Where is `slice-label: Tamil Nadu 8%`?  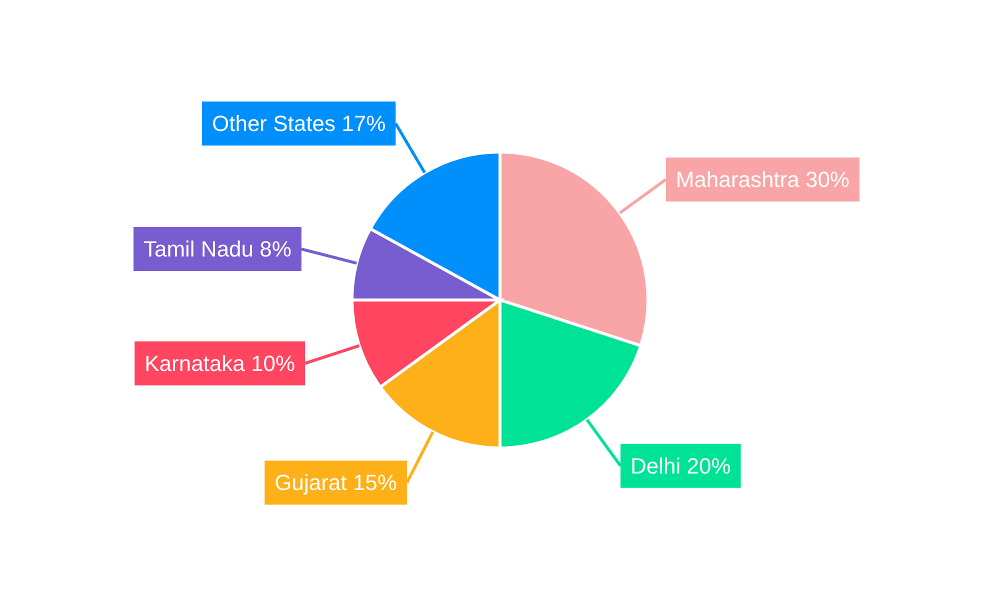
slice-label: Tamil Nadu 8% is located at coordinates (217, 249).